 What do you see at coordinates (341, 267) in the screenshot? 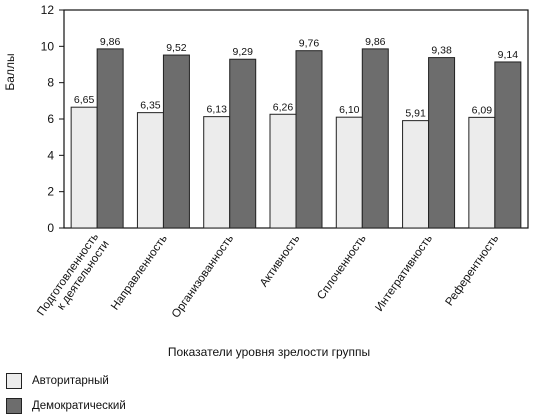
I see `x-tick-label: Сплоченность` at bounding box center [341, 267].